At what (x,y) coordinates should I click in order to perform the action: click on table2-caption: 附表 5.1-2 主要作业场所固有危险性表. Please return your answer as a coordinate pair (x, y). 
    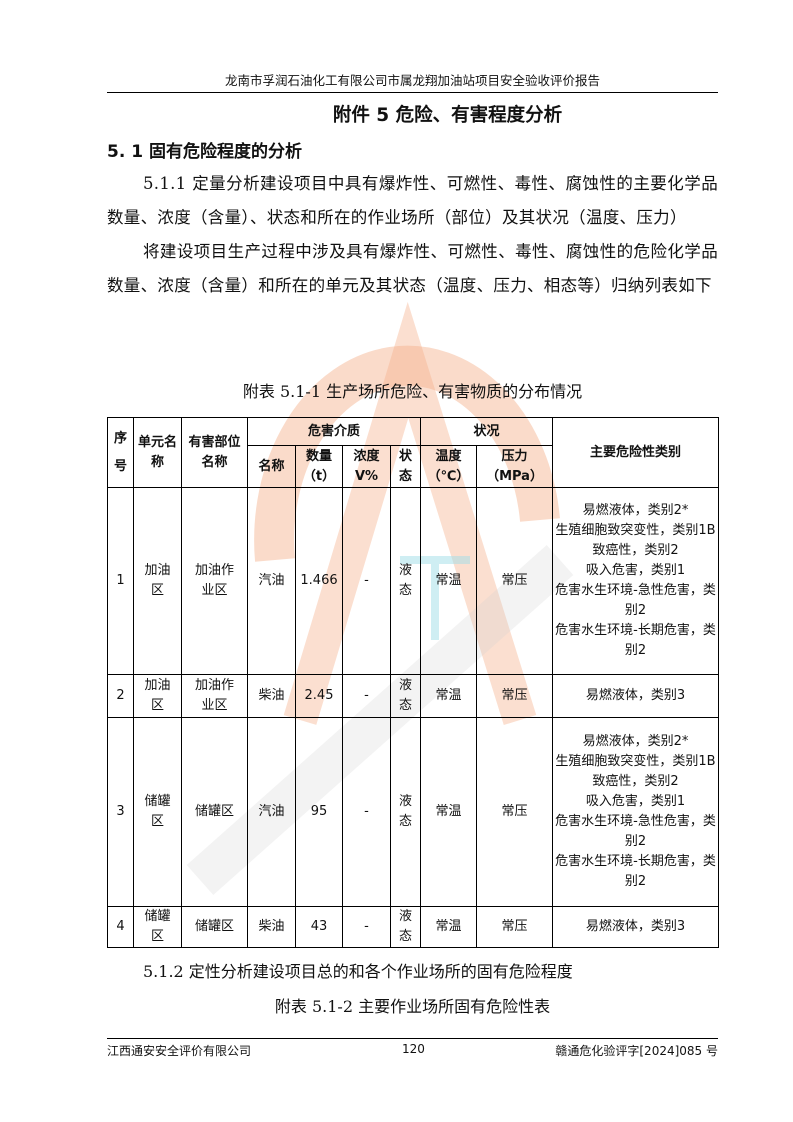
    Looking at the image, I should click on (412, 1006).